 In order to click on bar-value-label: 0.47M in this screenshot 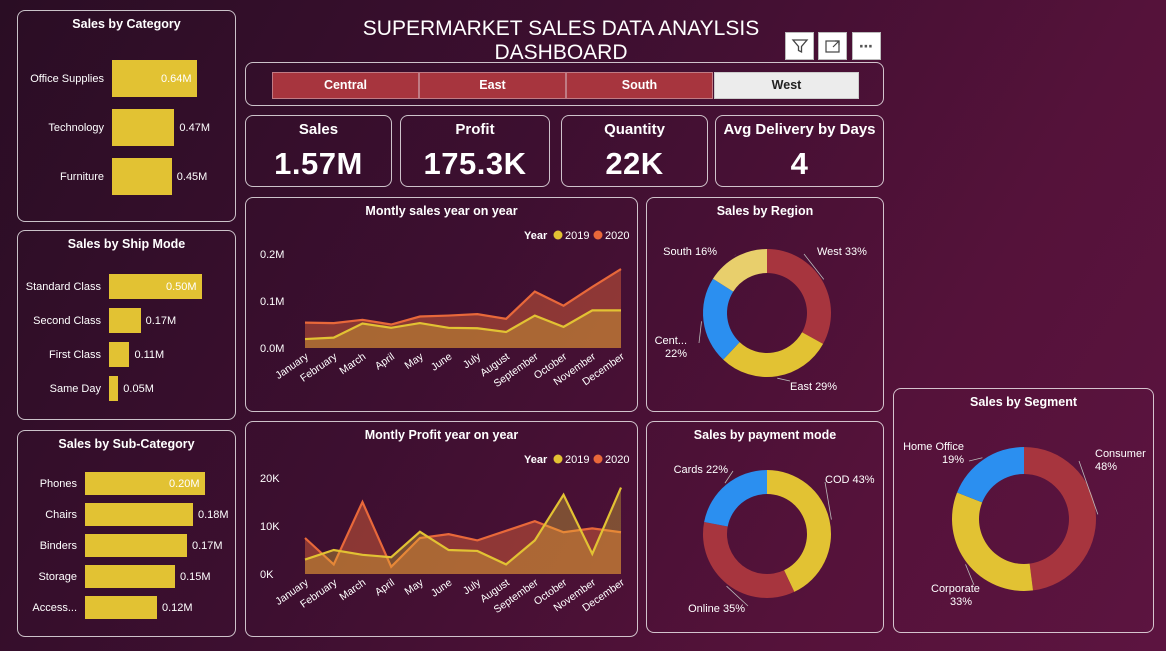, I will do `click(194, 127)`.